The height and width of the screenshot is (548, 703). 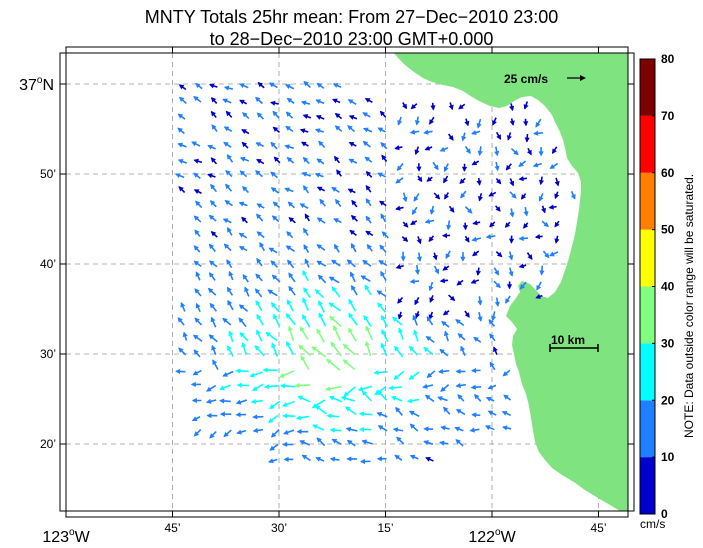 I want to click on colorbar-tick-label: 30, so click(x=668, y=343).